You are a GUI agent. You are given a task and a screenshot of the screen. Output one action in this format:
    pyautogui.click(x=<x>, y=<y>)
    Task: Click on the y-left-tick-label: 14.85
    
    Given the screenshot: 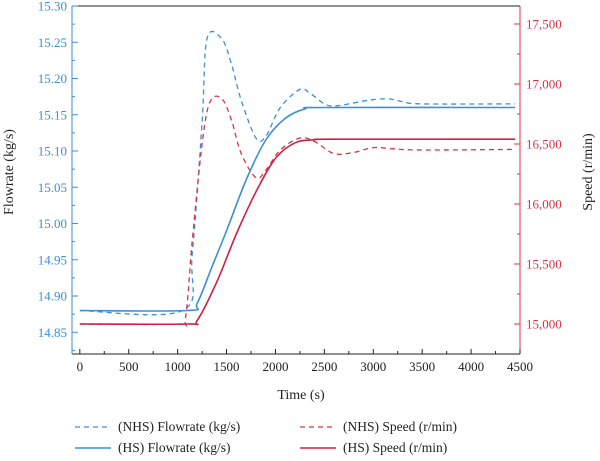 What is the action you would take?
    pyautogui.click(x=52, y=332)
    